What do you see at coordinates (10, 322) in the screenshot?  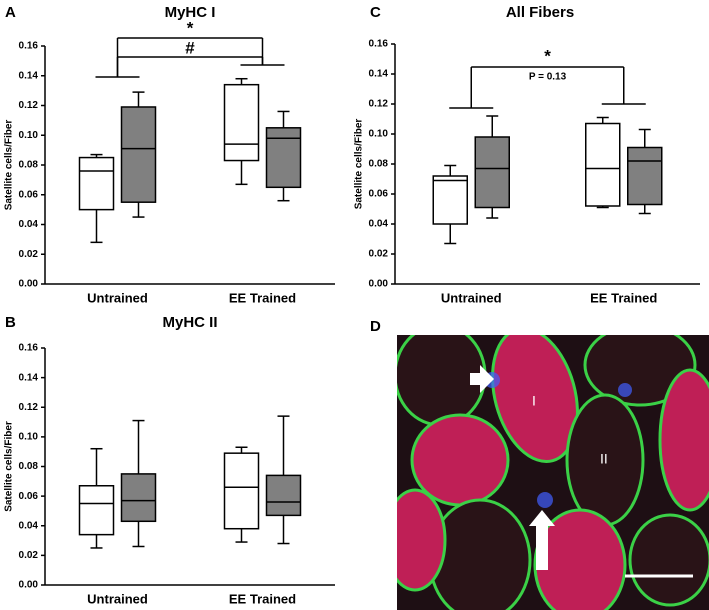 I see `panel-label: B` at bounding box center [10, 322].